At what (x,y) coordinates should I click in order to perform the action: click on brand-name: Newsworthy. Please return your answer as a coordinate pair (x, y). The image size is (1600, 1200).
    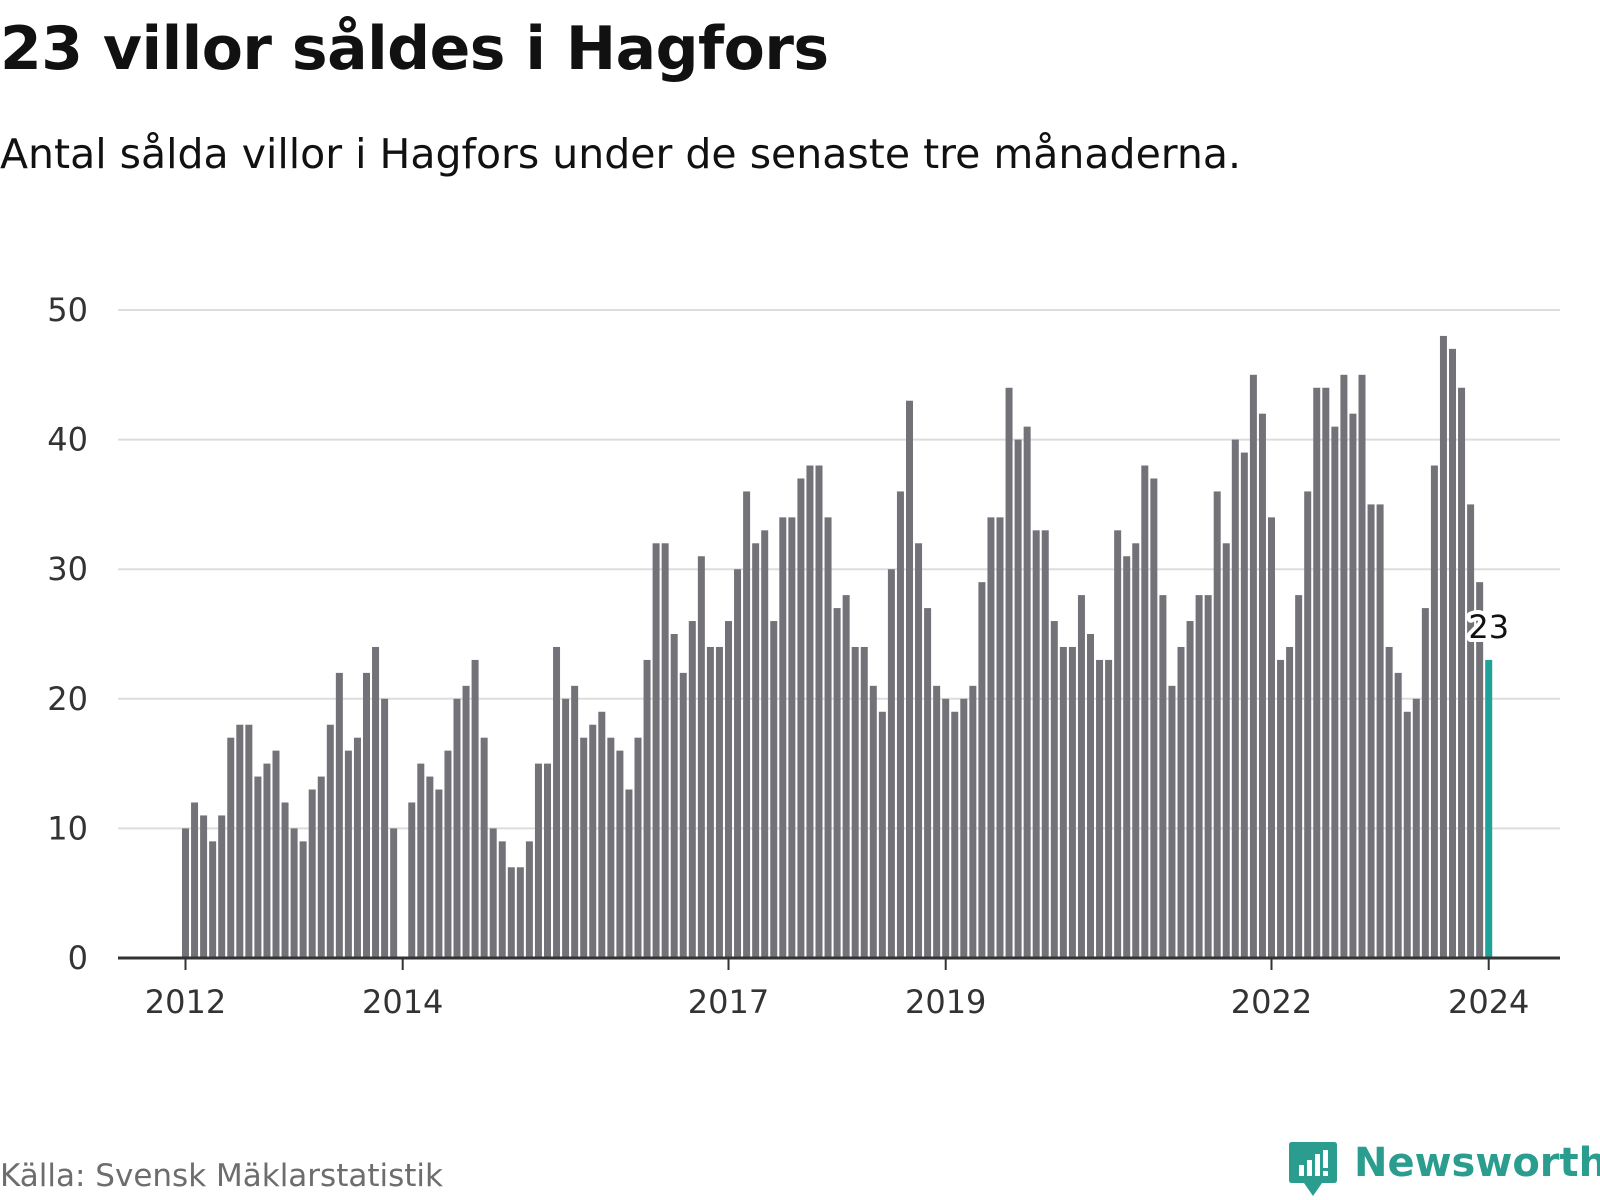
    Looking at the image, I should click on (1477, 1163).